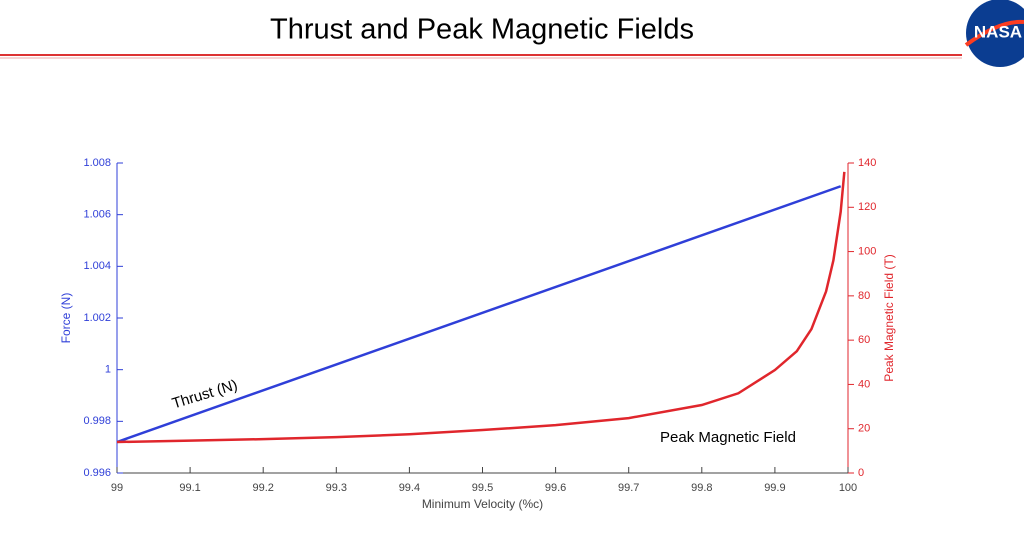  What do you see at coordinates (628, 488) in the screenshot?
I see `x-tick-label: 99.7` at bounding box center [628, 488].